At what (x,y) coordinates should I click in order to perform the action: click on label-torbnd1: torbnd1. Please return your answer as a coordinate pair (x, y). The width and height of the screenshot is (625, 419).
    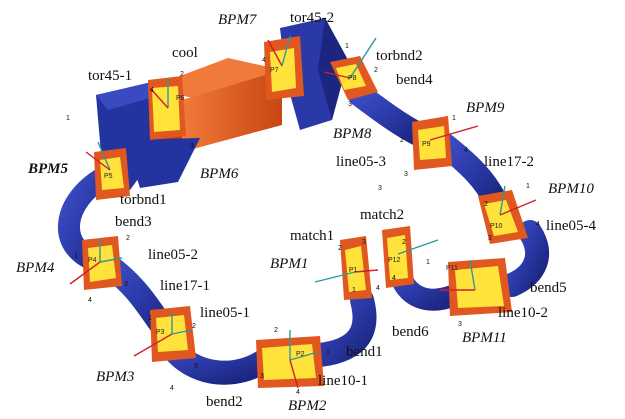
    Looking at the image, I should click on (143, 200).